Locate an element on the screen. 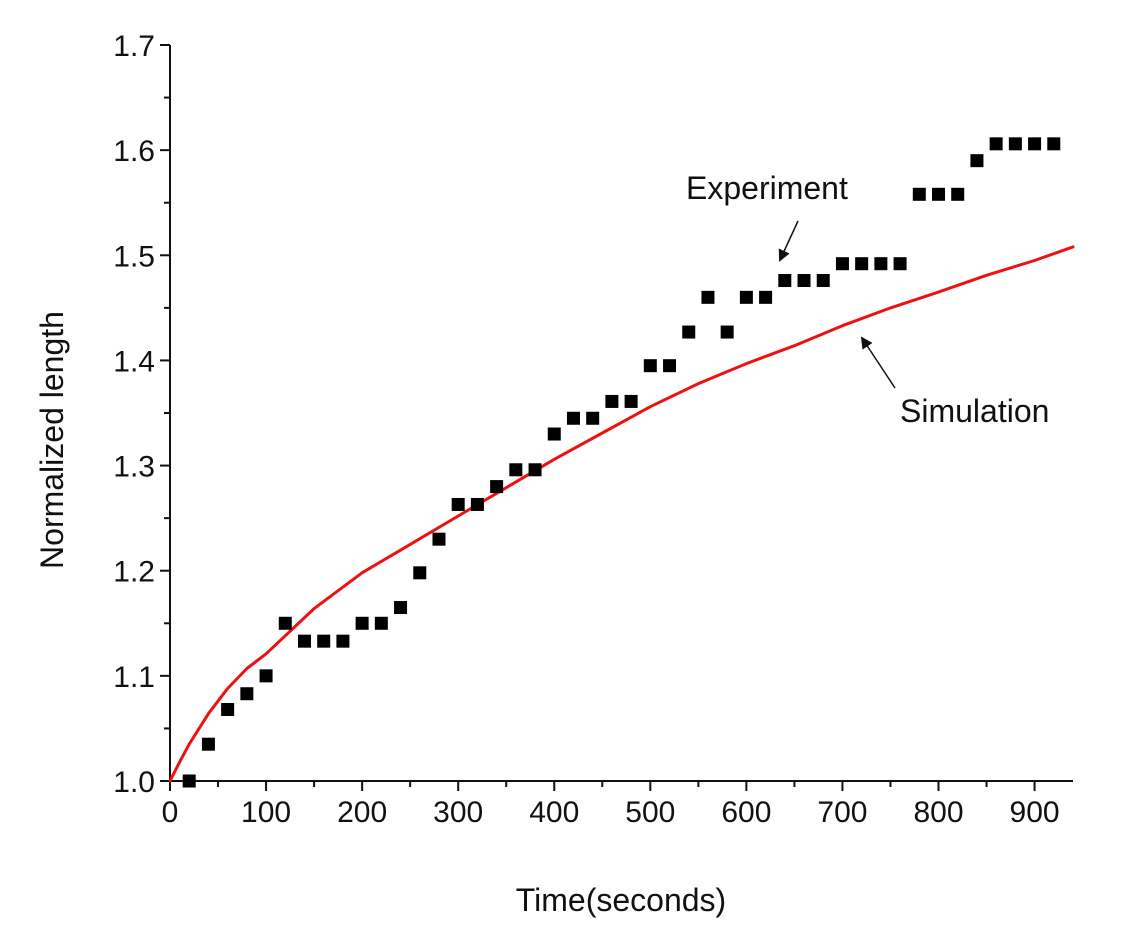 The image size is (1130, 929). y-tick-label: 1.3 is located at coordinates (134, 467).